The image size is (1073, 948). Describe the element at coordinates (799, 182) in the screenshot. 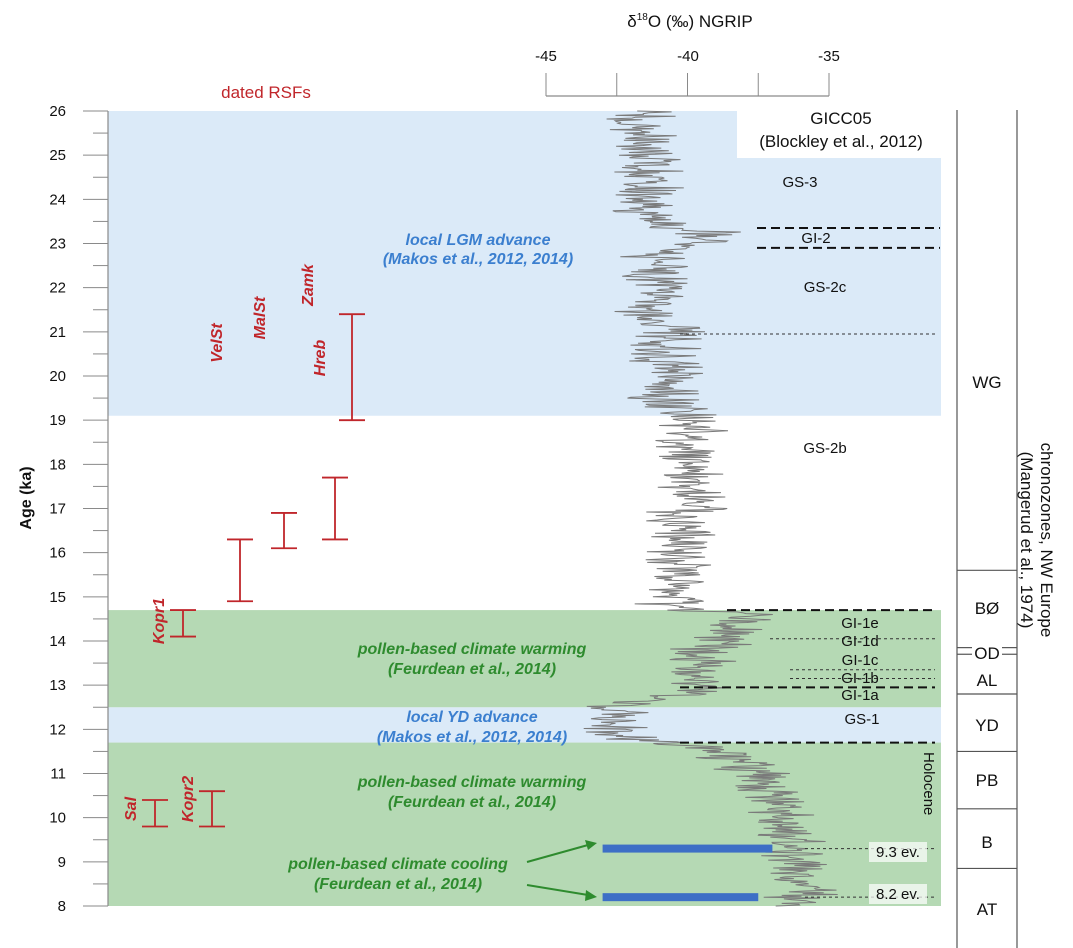

I see `event-gs3: GS-3` at that location.